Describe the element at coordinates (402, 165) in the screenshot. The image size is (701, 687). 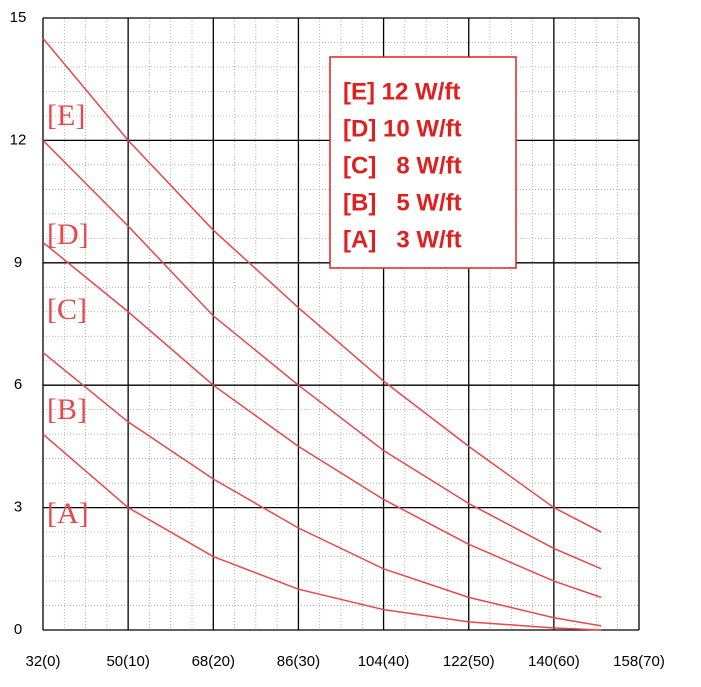
I see `legend-entry: [C] 8 W/ft` at that location.